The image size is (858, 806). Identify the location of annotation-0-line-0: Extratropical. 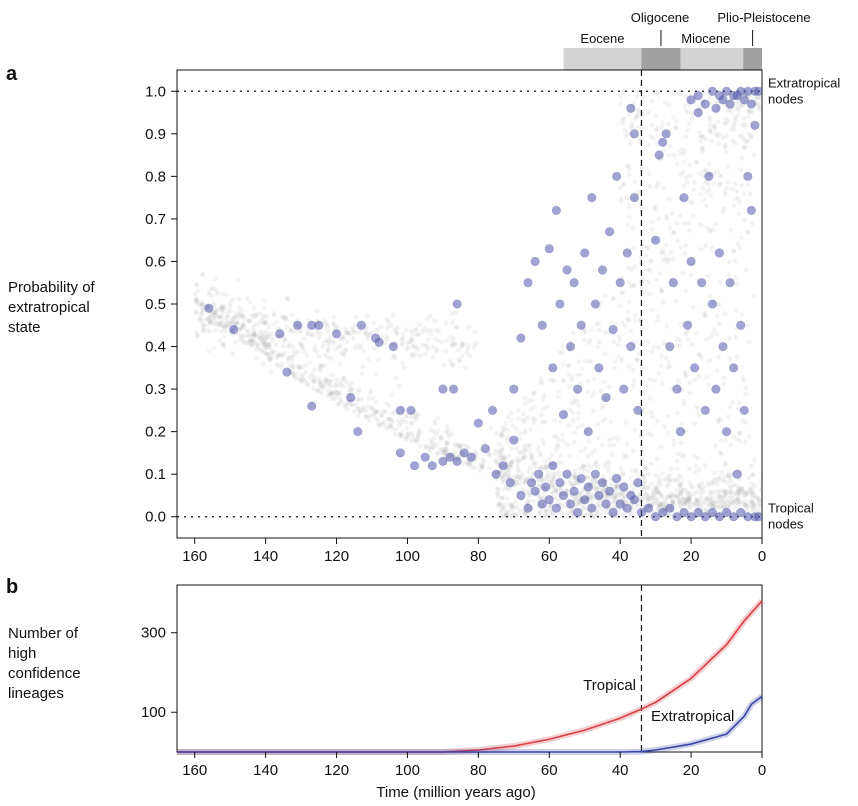
(804, 82).